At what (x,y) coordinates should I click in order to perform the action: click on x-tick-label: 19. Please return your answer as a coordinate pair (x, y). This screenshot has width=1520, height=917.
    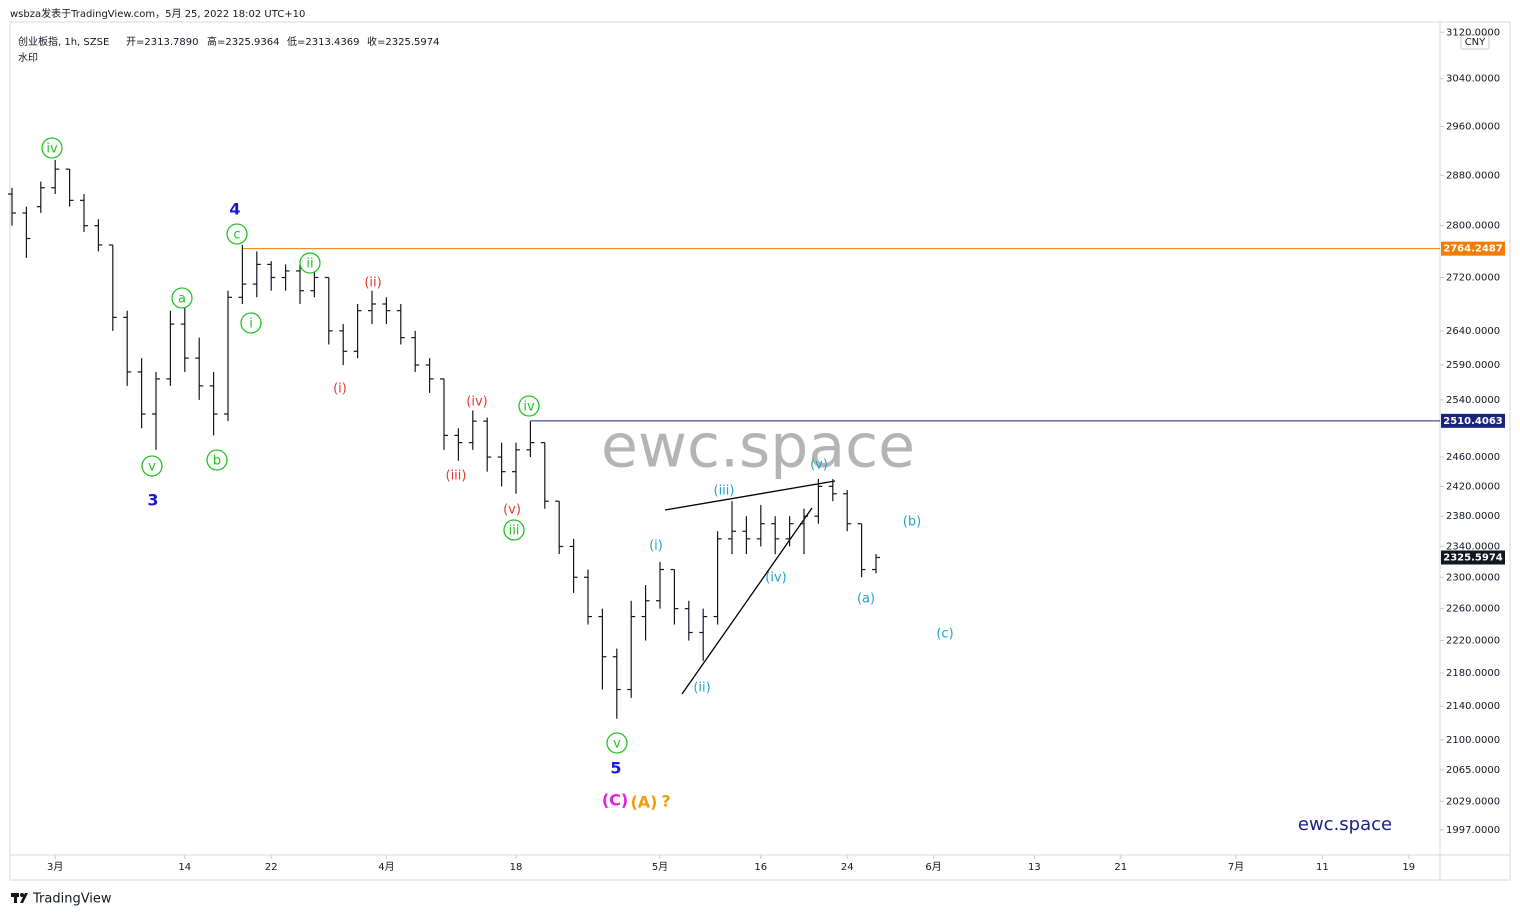
    Looking at the image, I should click on (1408, 867).